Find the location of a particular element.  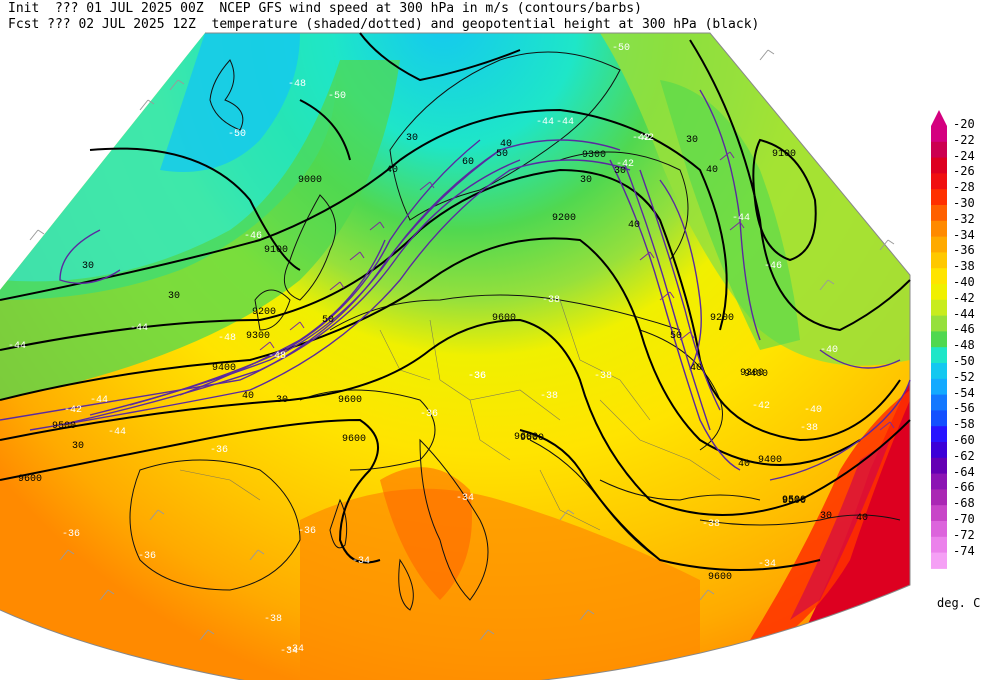

temp-label: -50 is located at coordinates (621, 48).